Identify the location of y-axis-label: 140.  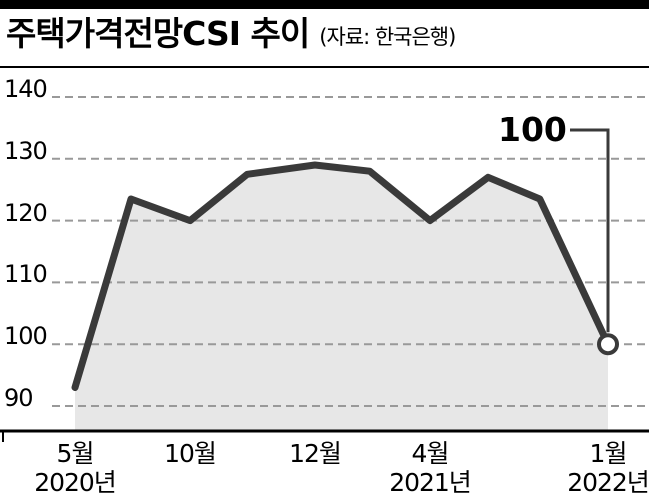
(26, 89).